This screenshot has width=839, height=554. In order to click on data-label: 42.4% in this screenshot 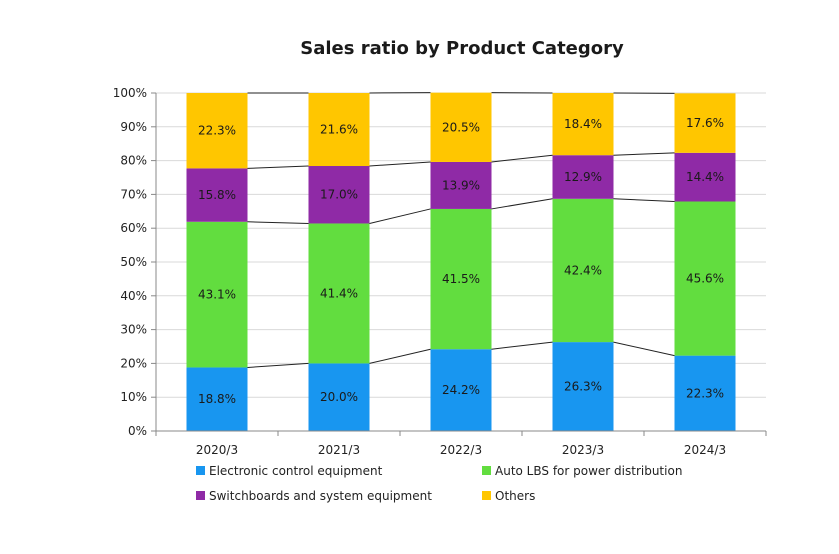, I will do `click(583, 270)`.